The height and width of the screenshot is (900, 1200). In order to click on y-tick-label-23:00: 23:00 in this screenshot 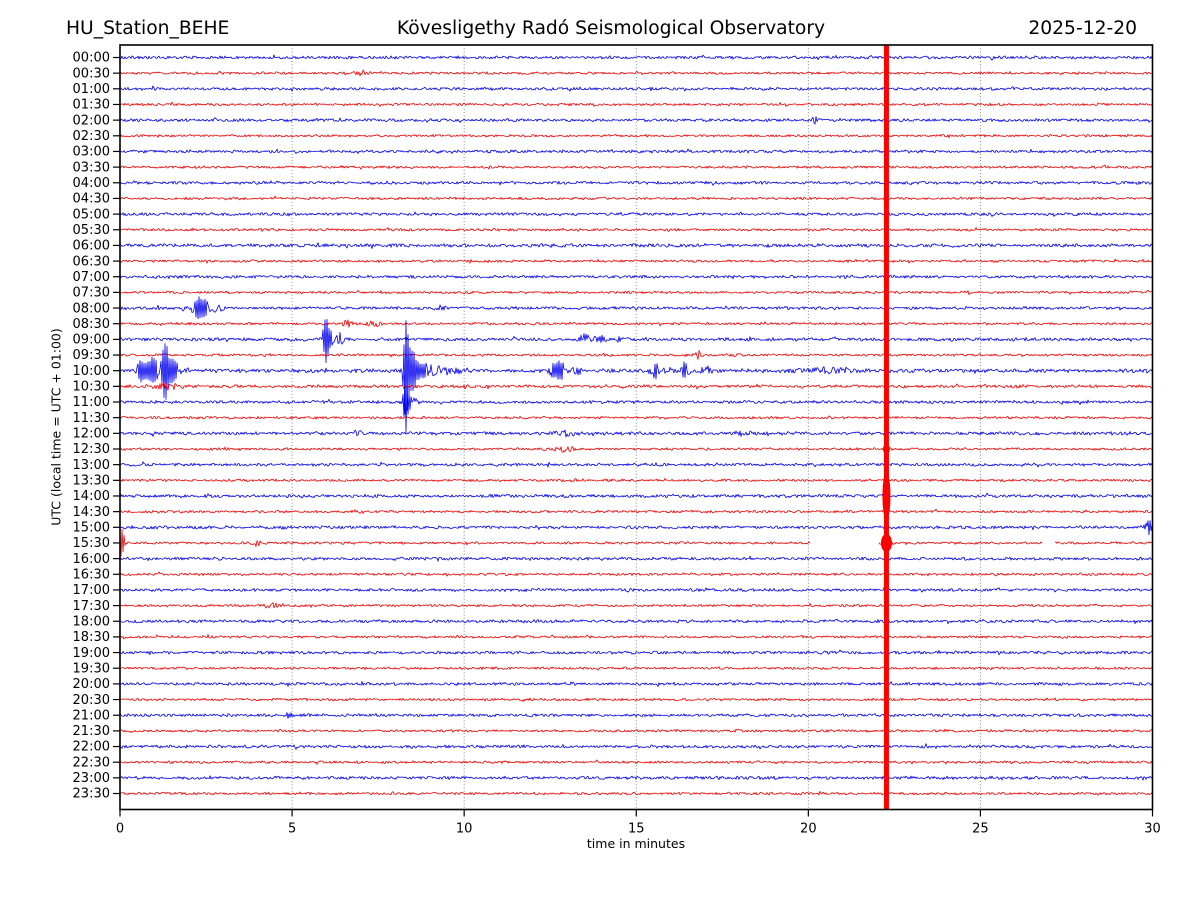, I will do `click(91, 778)`.